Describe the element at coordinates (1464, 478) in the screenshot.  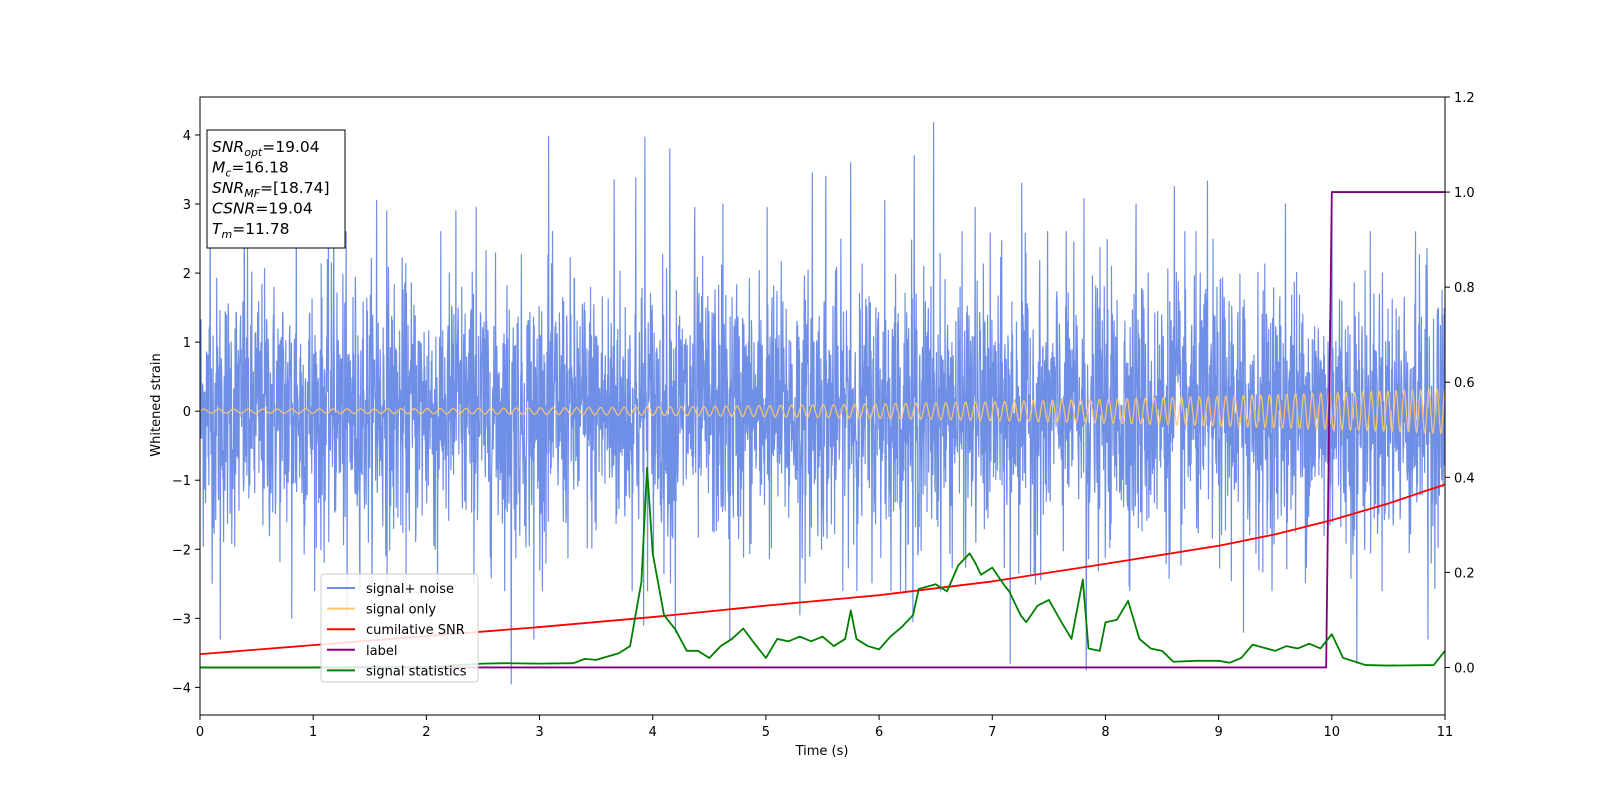
I see `y2-tick-label: 0.4` at that location.